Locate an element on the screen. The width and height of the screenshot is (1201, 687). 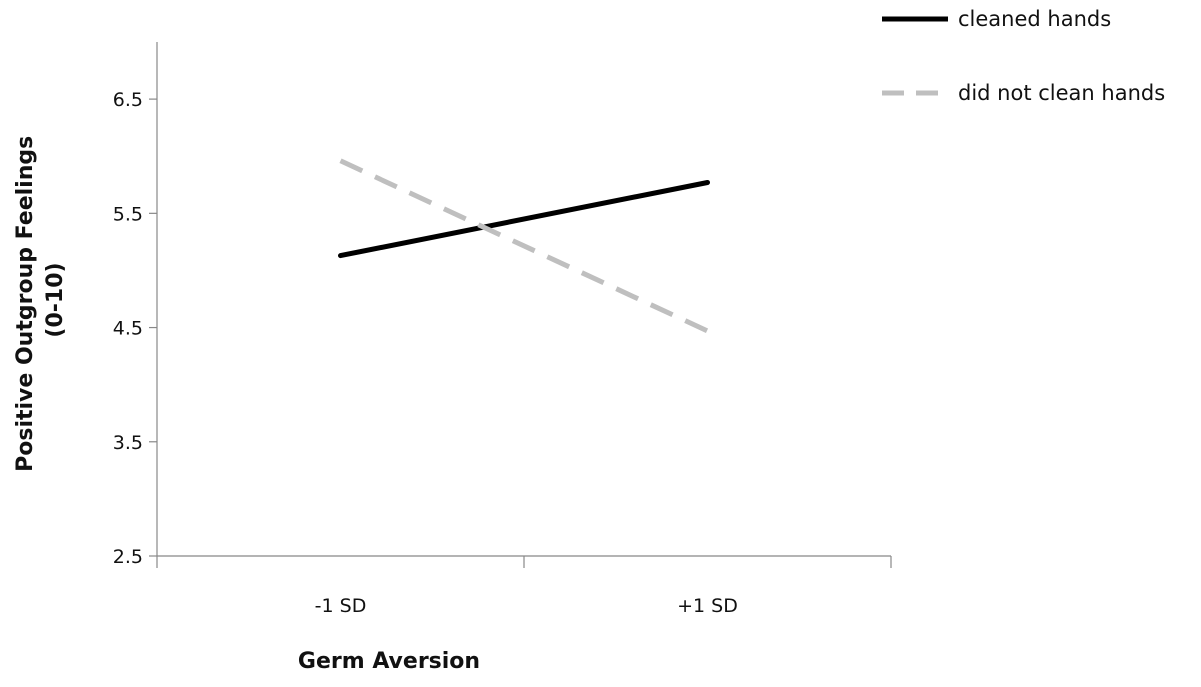
y-tick-label: 3.5 is located at coordinates (128, 443).